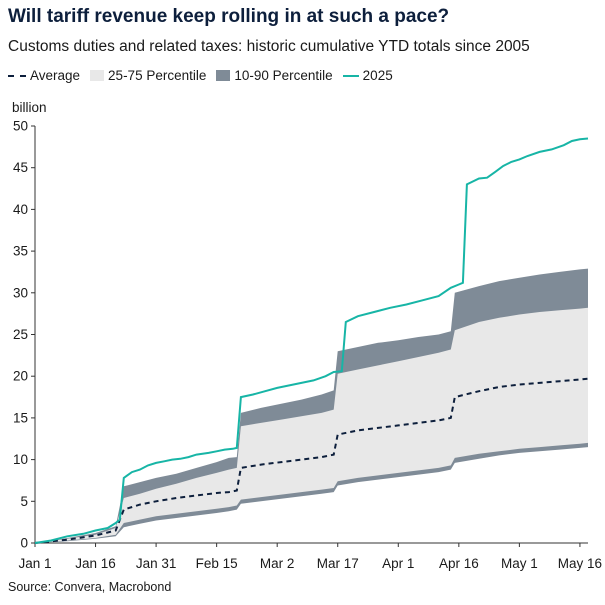  Describe the element at coordinates (157, 75) in the screenshot. I see `legend-label-p2575: 25-75 Percentile` at that location.